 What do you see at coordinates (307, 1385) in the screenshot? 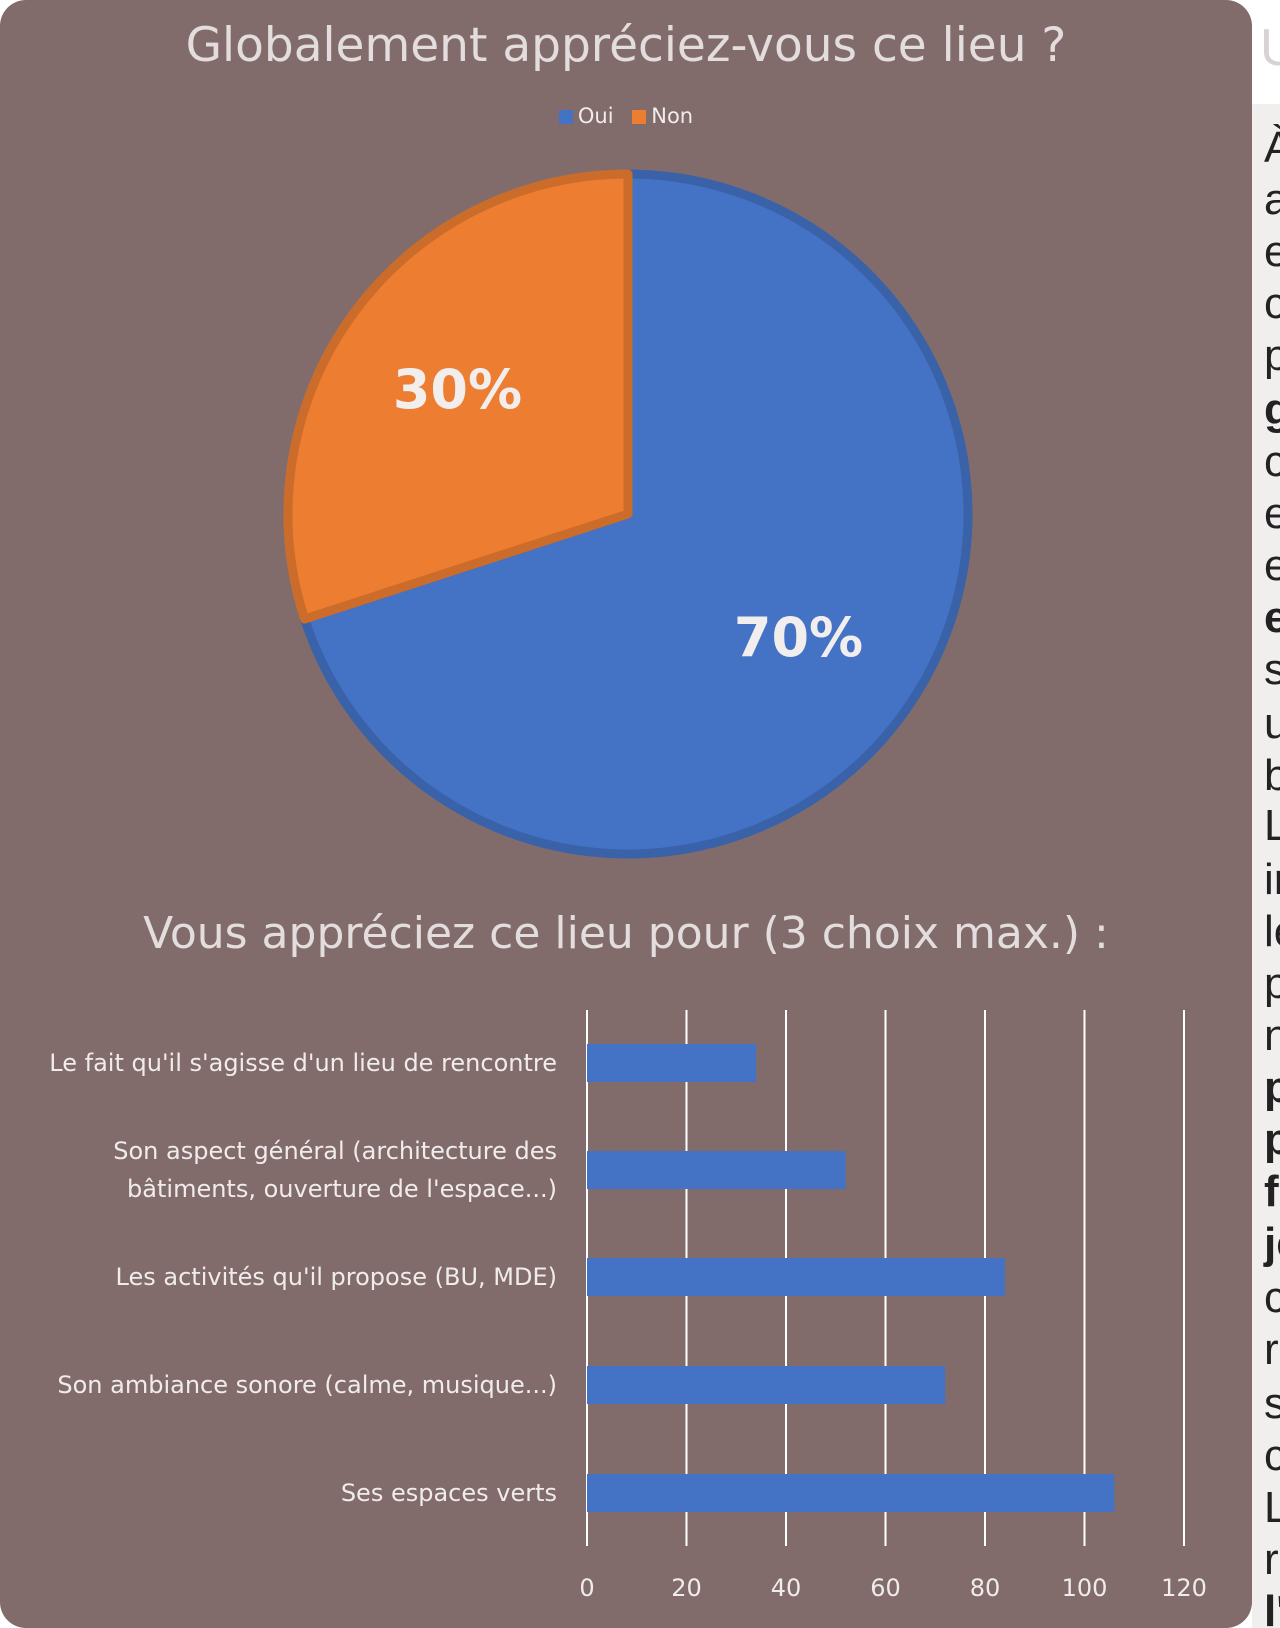
I see `category-label-4: Son ambiance sonore (calme, musique...)` at bounding box center [307, 1385].